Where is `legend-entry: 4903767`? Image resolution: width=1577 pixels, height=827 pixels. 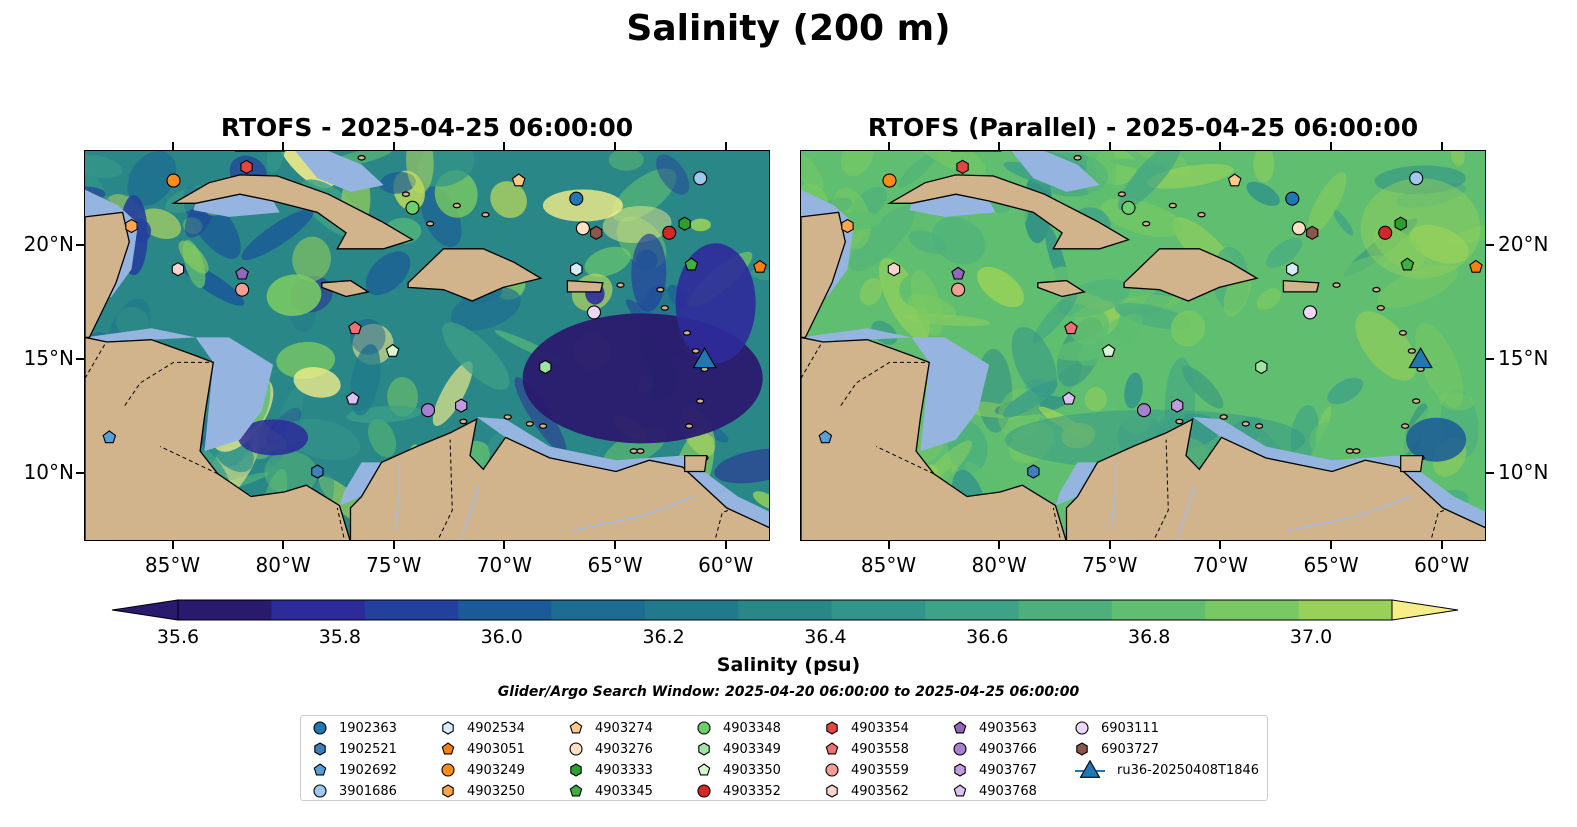 legend-entry: 4903767 is located at coordinates (994, 770).